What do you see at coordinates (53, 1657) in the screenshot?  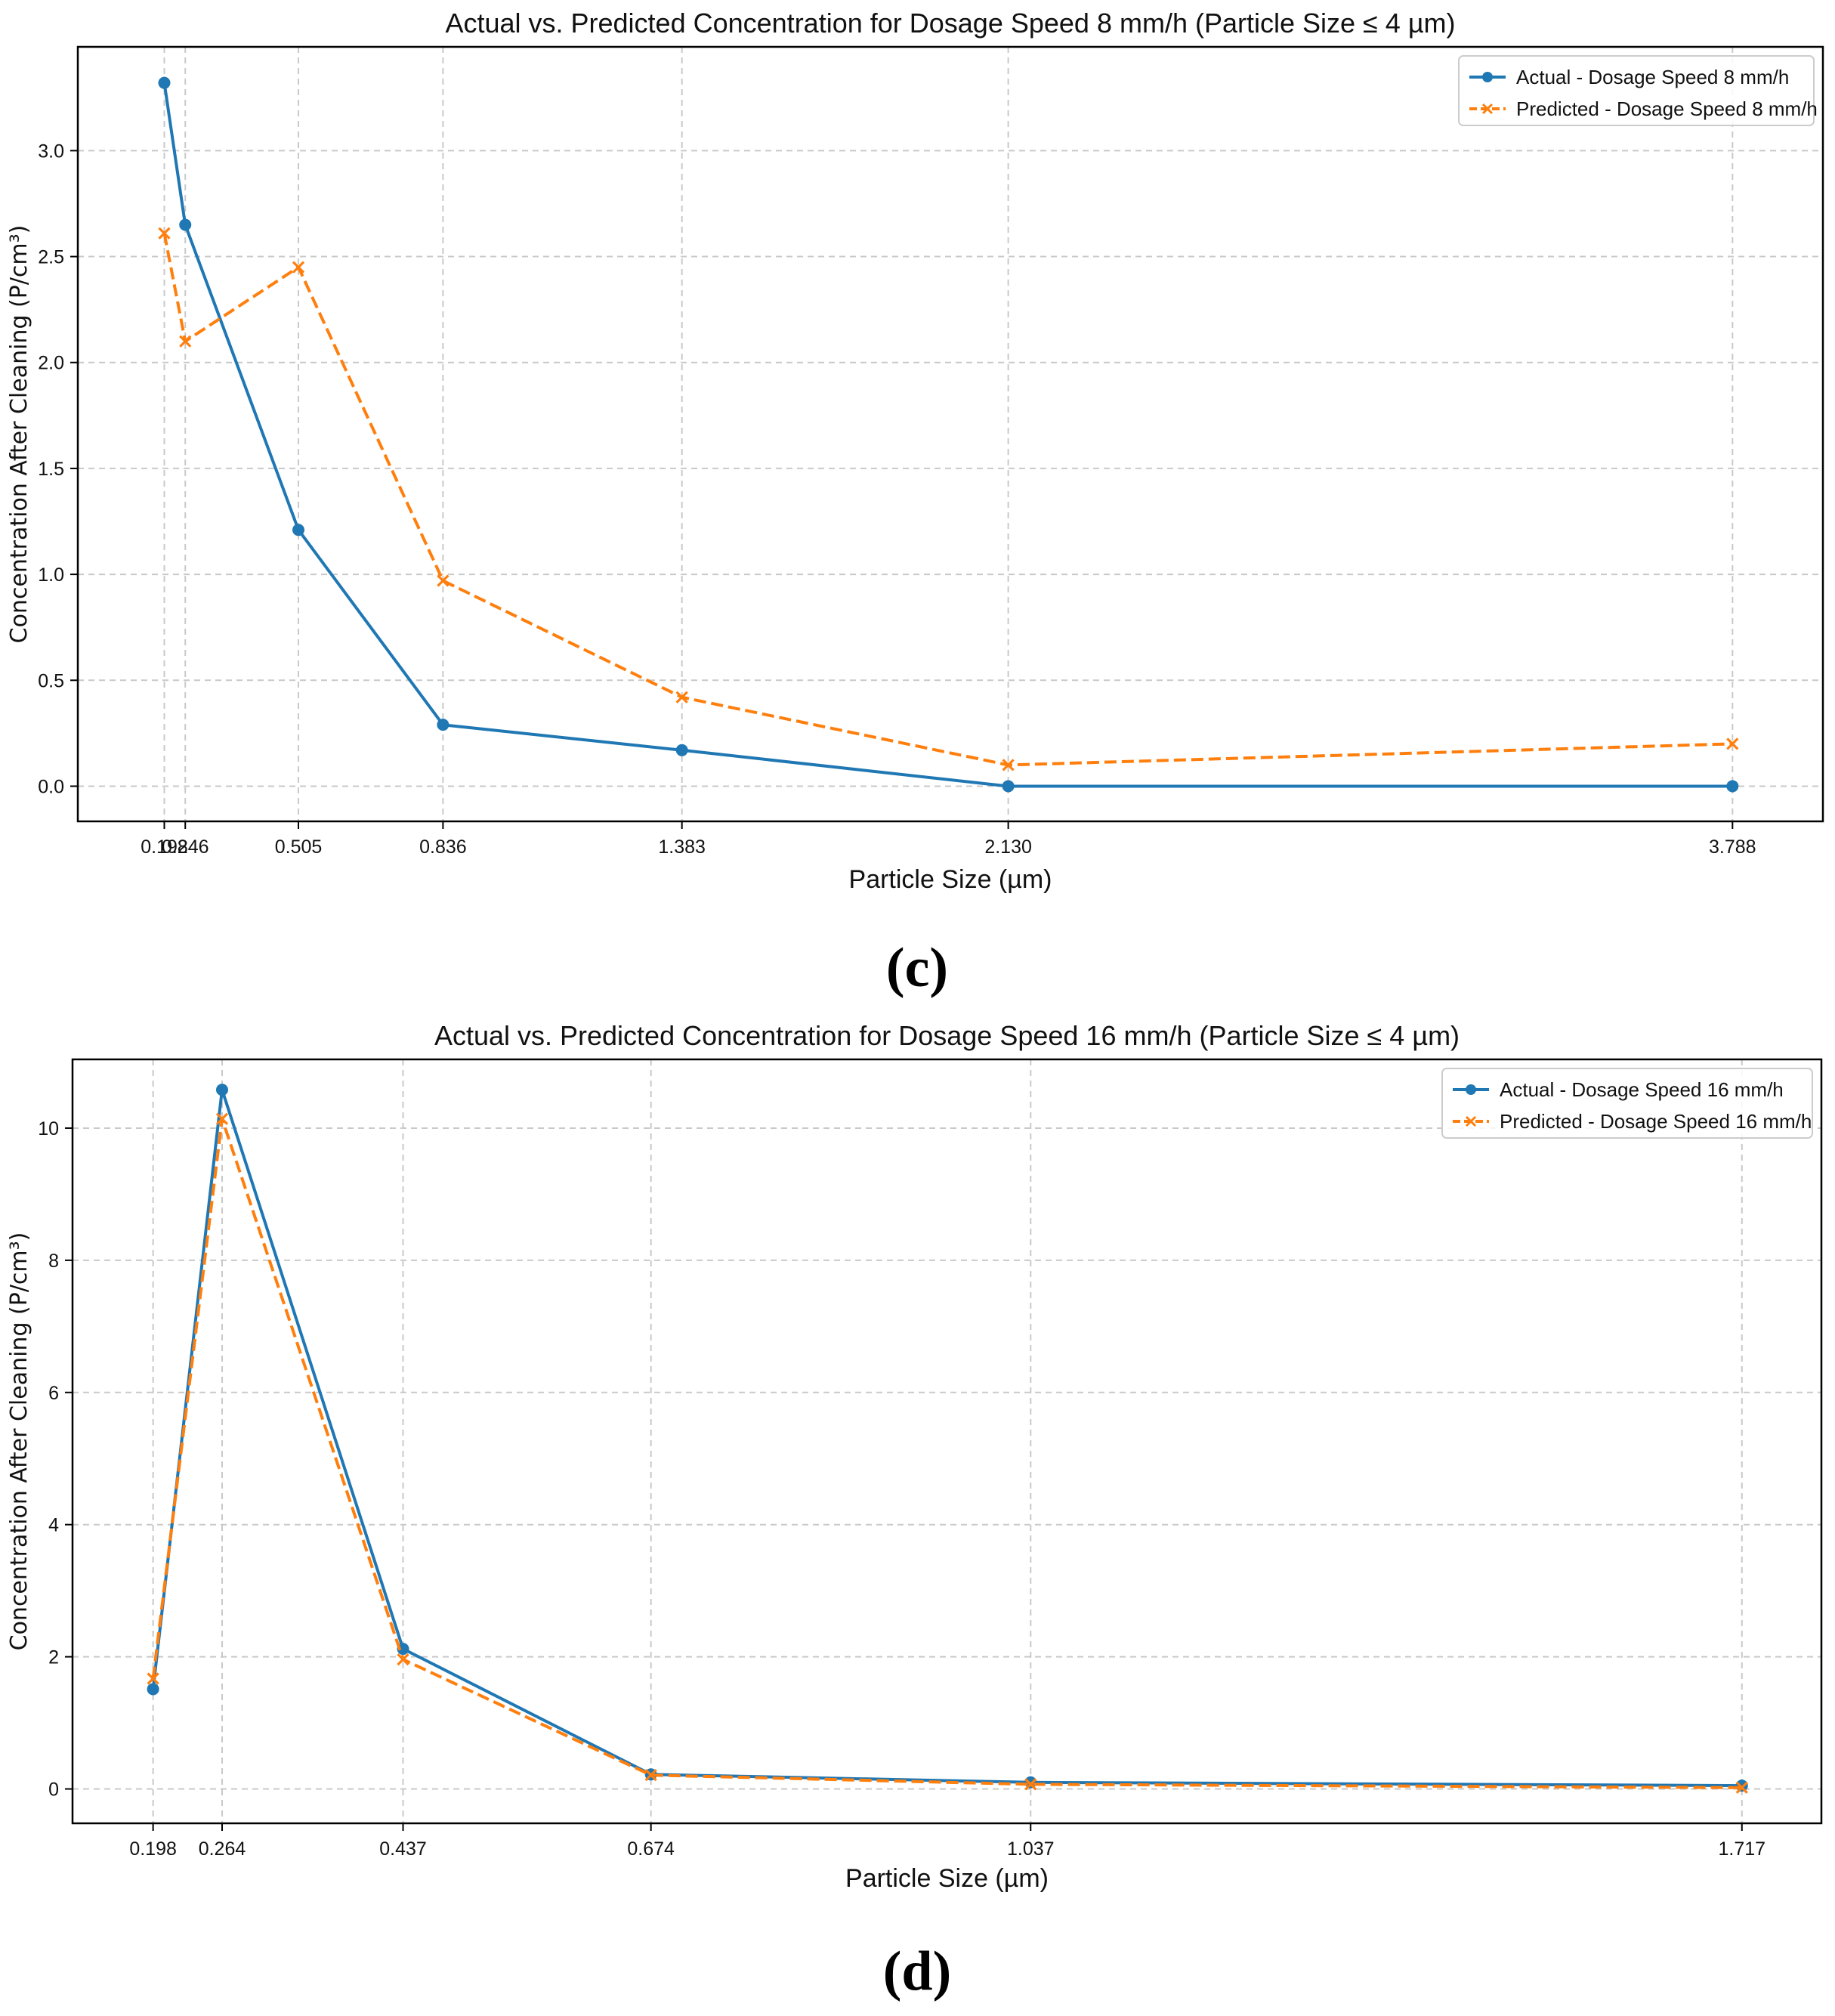 I see `y-tick-label: 2` at bounding box center [53, 1657].